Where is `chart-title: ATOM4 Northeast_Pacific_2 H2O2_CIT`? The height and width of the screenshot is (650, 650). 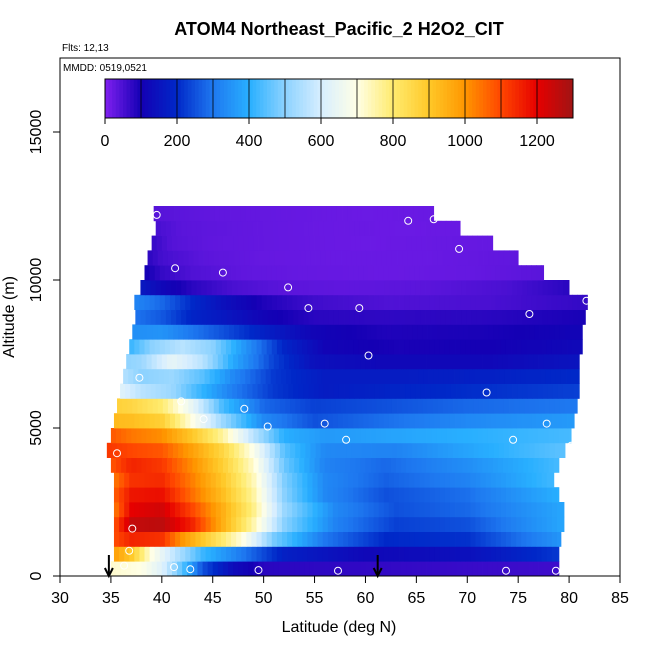 chart-title: ATOM4 Northeast_Pacific_2 H2O2_CIT is located at coordinates (338, 29).